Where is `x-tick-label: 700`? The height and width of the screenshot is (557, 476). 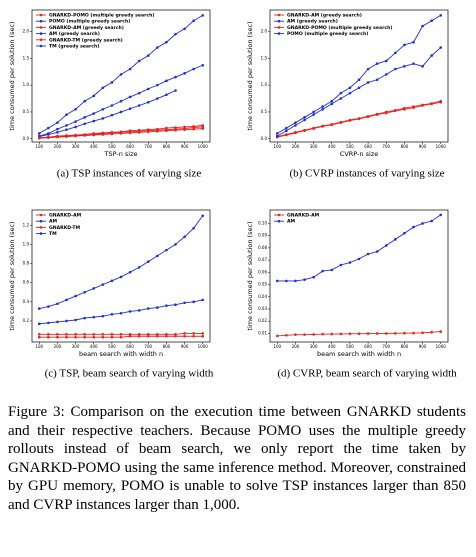 x-tick-label: 700 is located at coordinates (148, 346).